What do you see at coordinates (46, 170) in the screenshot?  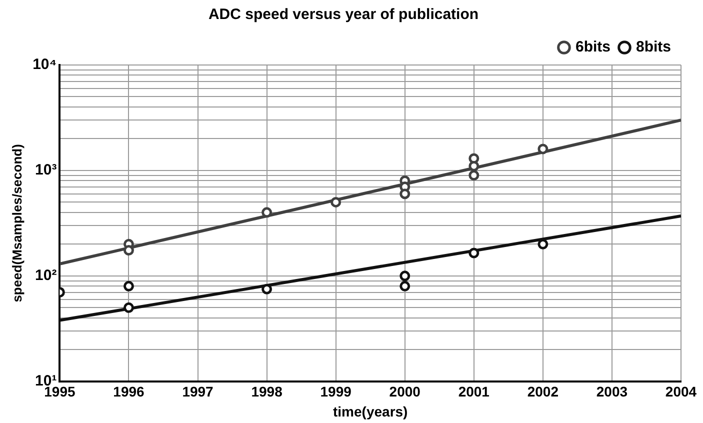 I see `y-tick-label: 10³` at bounding box center [46, 170].